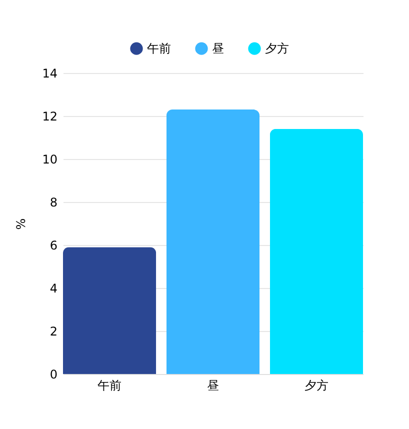  Describe the element at coordinates (213, 385) in the screenshot. I see `x-tick-label: 昼` at that location.